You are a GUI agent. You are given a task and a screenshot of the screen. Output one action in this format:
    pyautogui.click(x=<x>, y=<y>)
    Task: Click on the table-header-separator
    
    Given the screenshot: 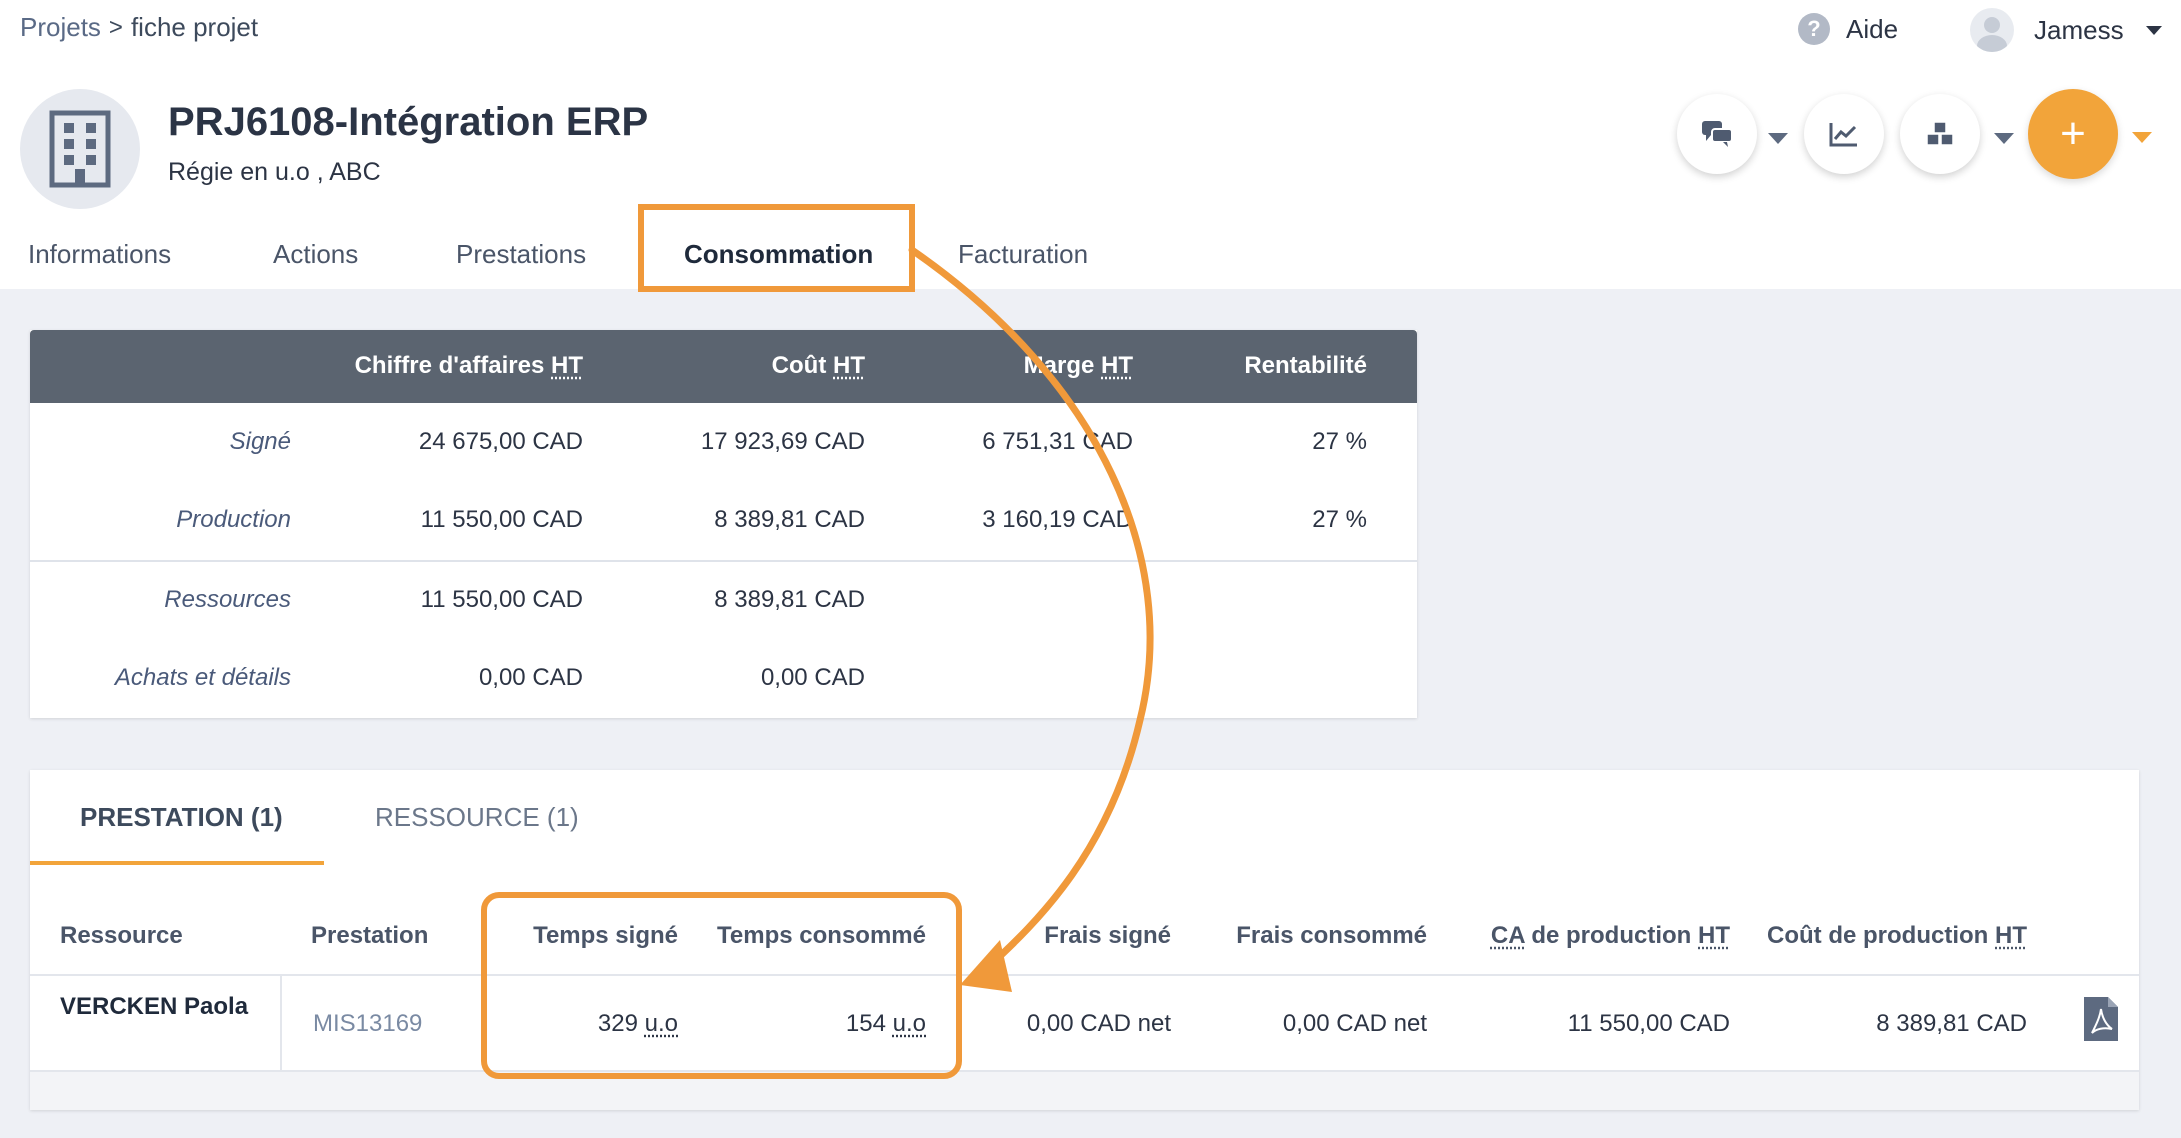 What is the action you would take?
    pyautogui.click(x=1084, y=975)
    